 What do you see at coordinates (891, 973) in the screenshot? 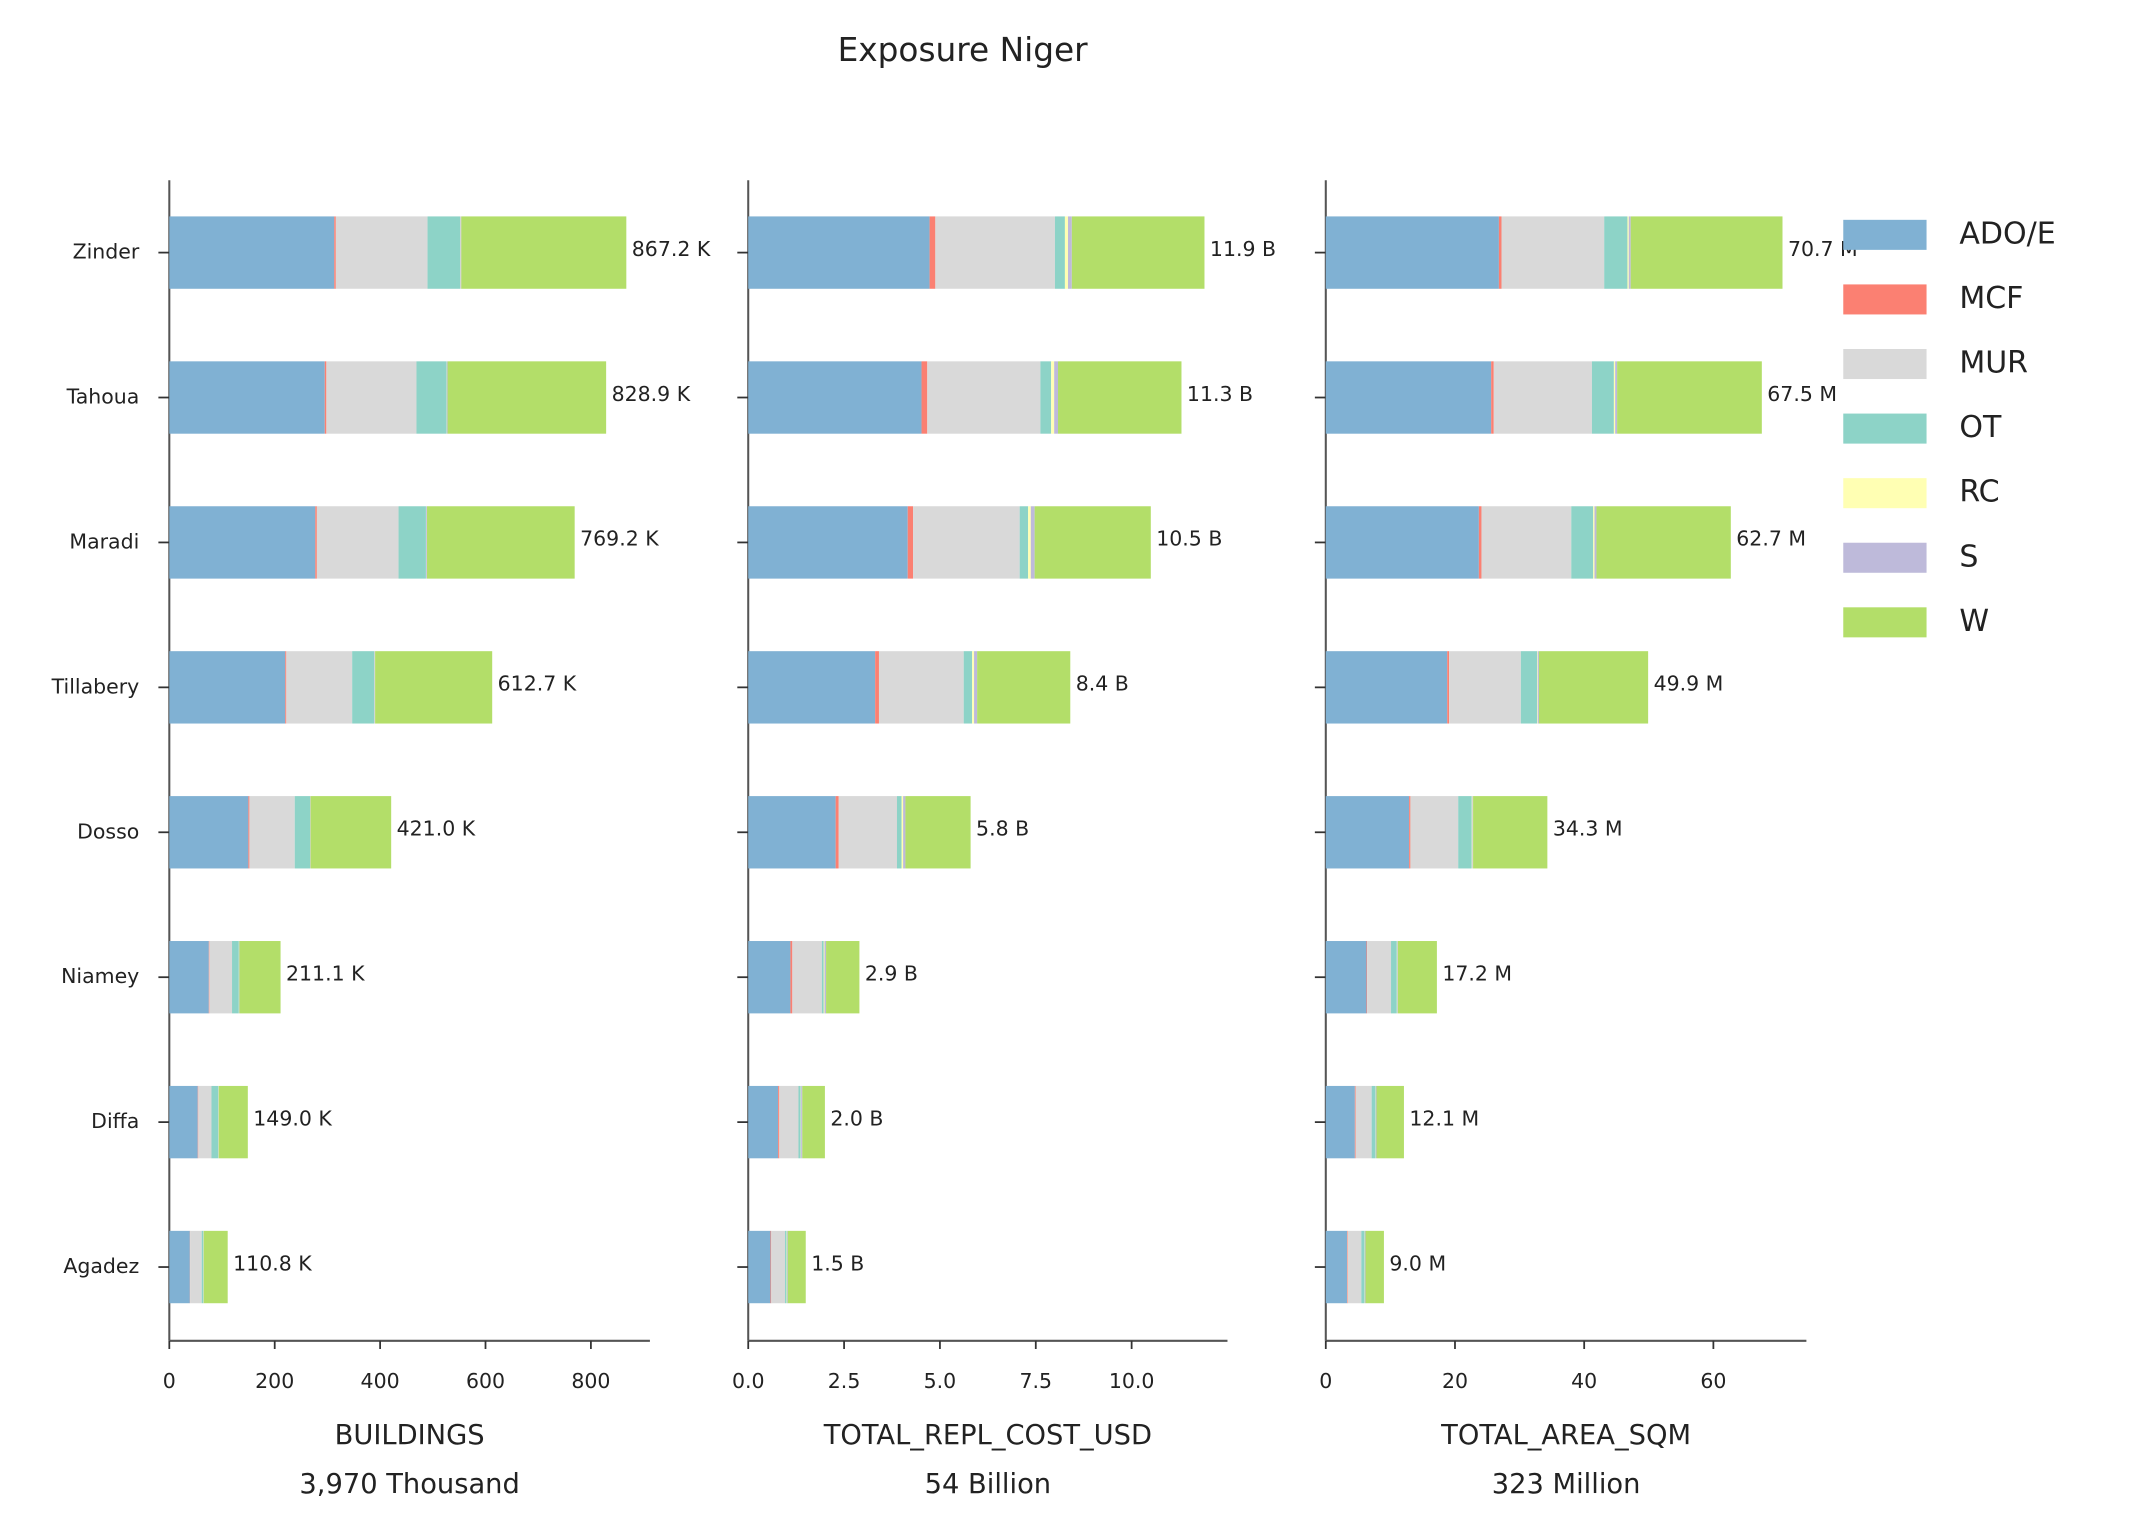
I see `total-label: 2.9 B` at bounding box center [891, 973].